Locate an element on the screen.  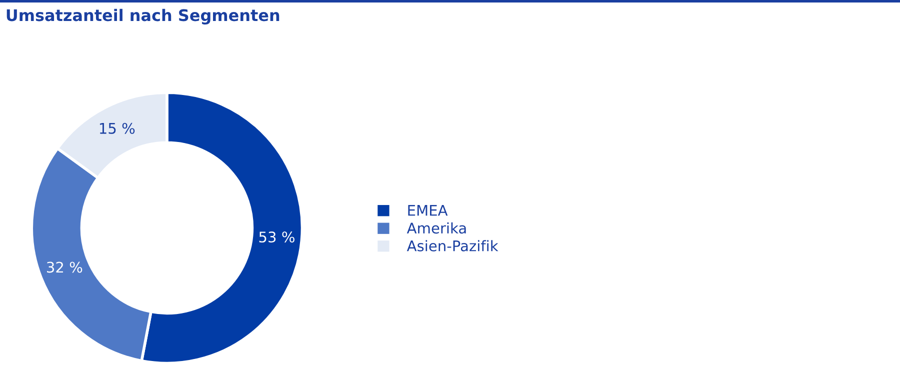
chart-title: Umsatzanteil nach Segmenten is located at coordinates (143, 16).